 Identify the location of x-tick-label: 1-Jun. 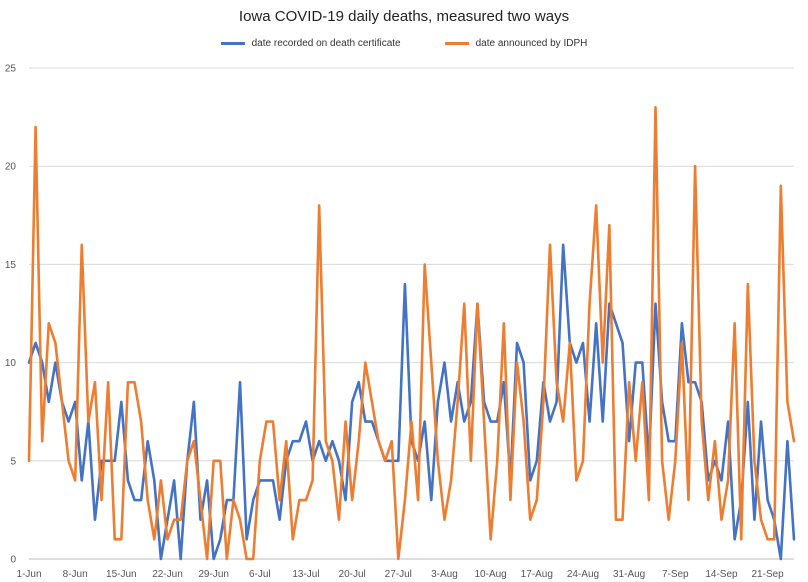
(28, 574).